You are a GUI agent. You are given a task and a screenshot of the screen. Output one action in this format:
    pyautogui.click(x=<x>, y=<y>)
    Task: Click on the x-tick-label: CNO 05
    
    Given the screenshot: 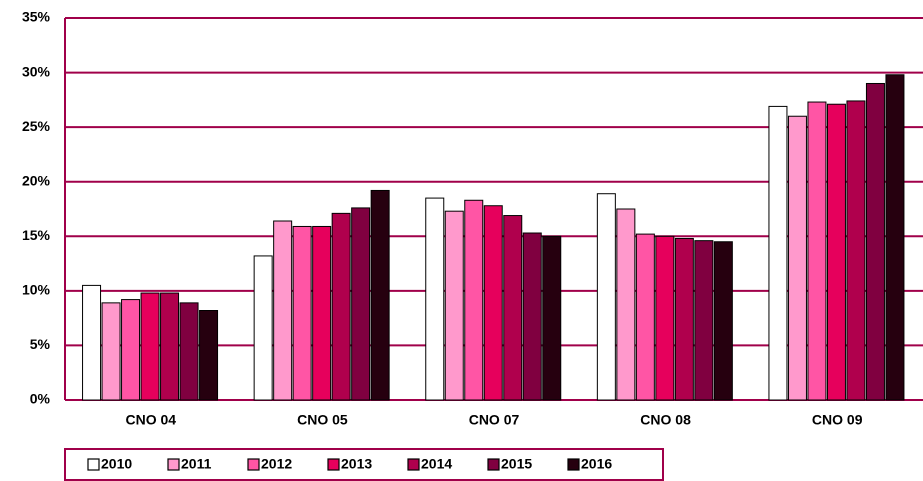 What is the action you would take?
    pyautogui.click(x=322, y=420)
    